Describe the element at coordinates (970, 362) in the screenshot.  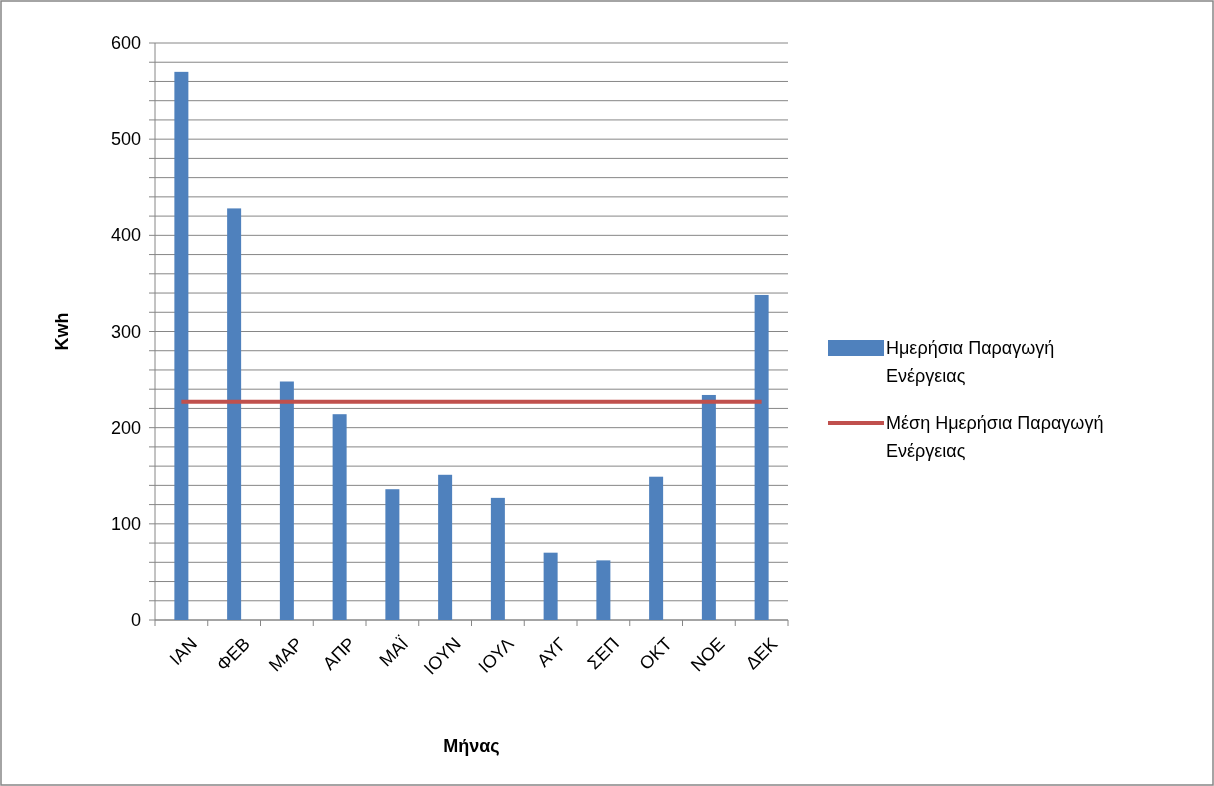
I see `legend-label: Ημερήσια Παραγωγή Ενέργειας` at that location.